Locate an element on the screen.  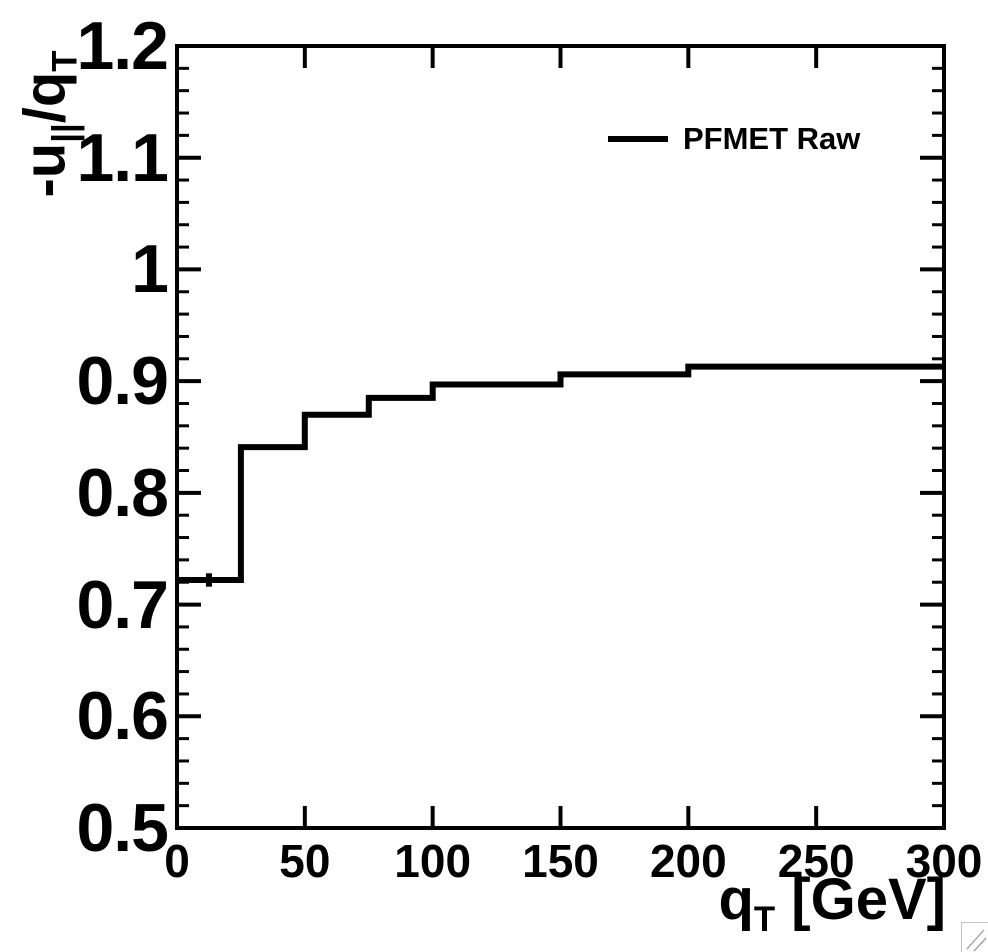
canvas-resize-corner-handle is located at coordinates (974, 937).